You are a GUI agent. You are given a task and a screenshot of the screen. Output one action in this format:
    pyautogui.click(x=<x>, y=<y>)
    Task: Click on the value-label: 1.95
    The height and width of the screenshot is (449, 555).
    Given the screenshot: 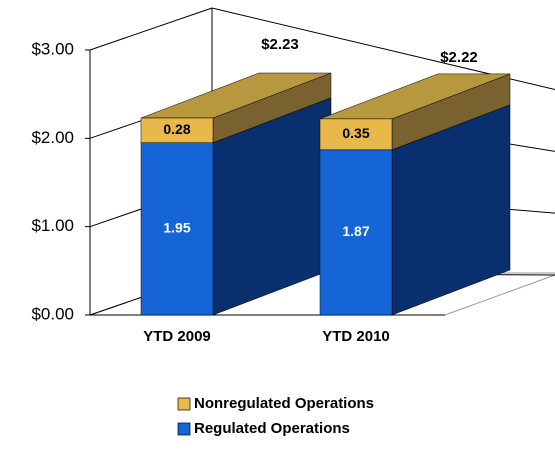 What is the action you would take?
    pyautogui.click(x=176, y=228)
    